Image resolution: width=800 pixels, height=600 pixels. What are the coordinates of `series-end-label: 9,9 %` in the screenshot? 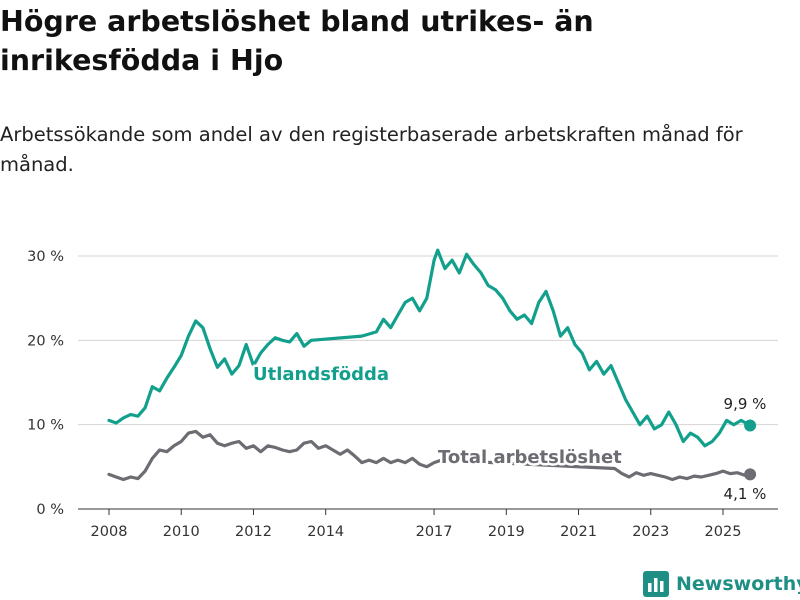 It's located at (745, 404).